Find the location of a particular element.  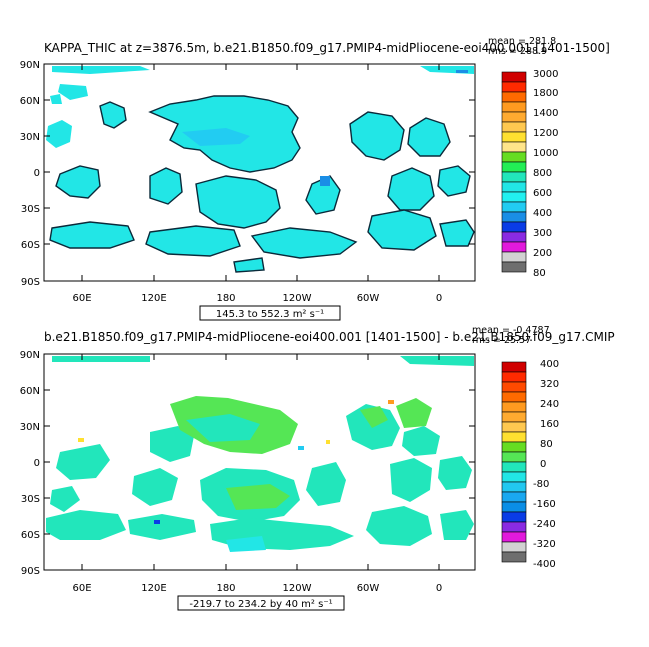

panel-1-lat-label: 90S is located at coordinates (30, 282).